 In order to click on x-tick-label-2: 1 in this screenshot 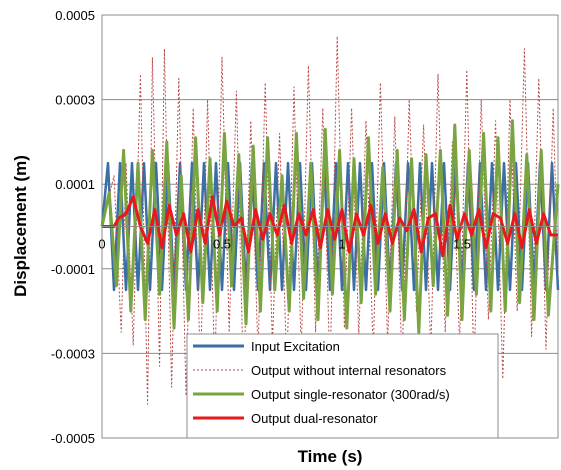, I will do `click(341, 244)`.